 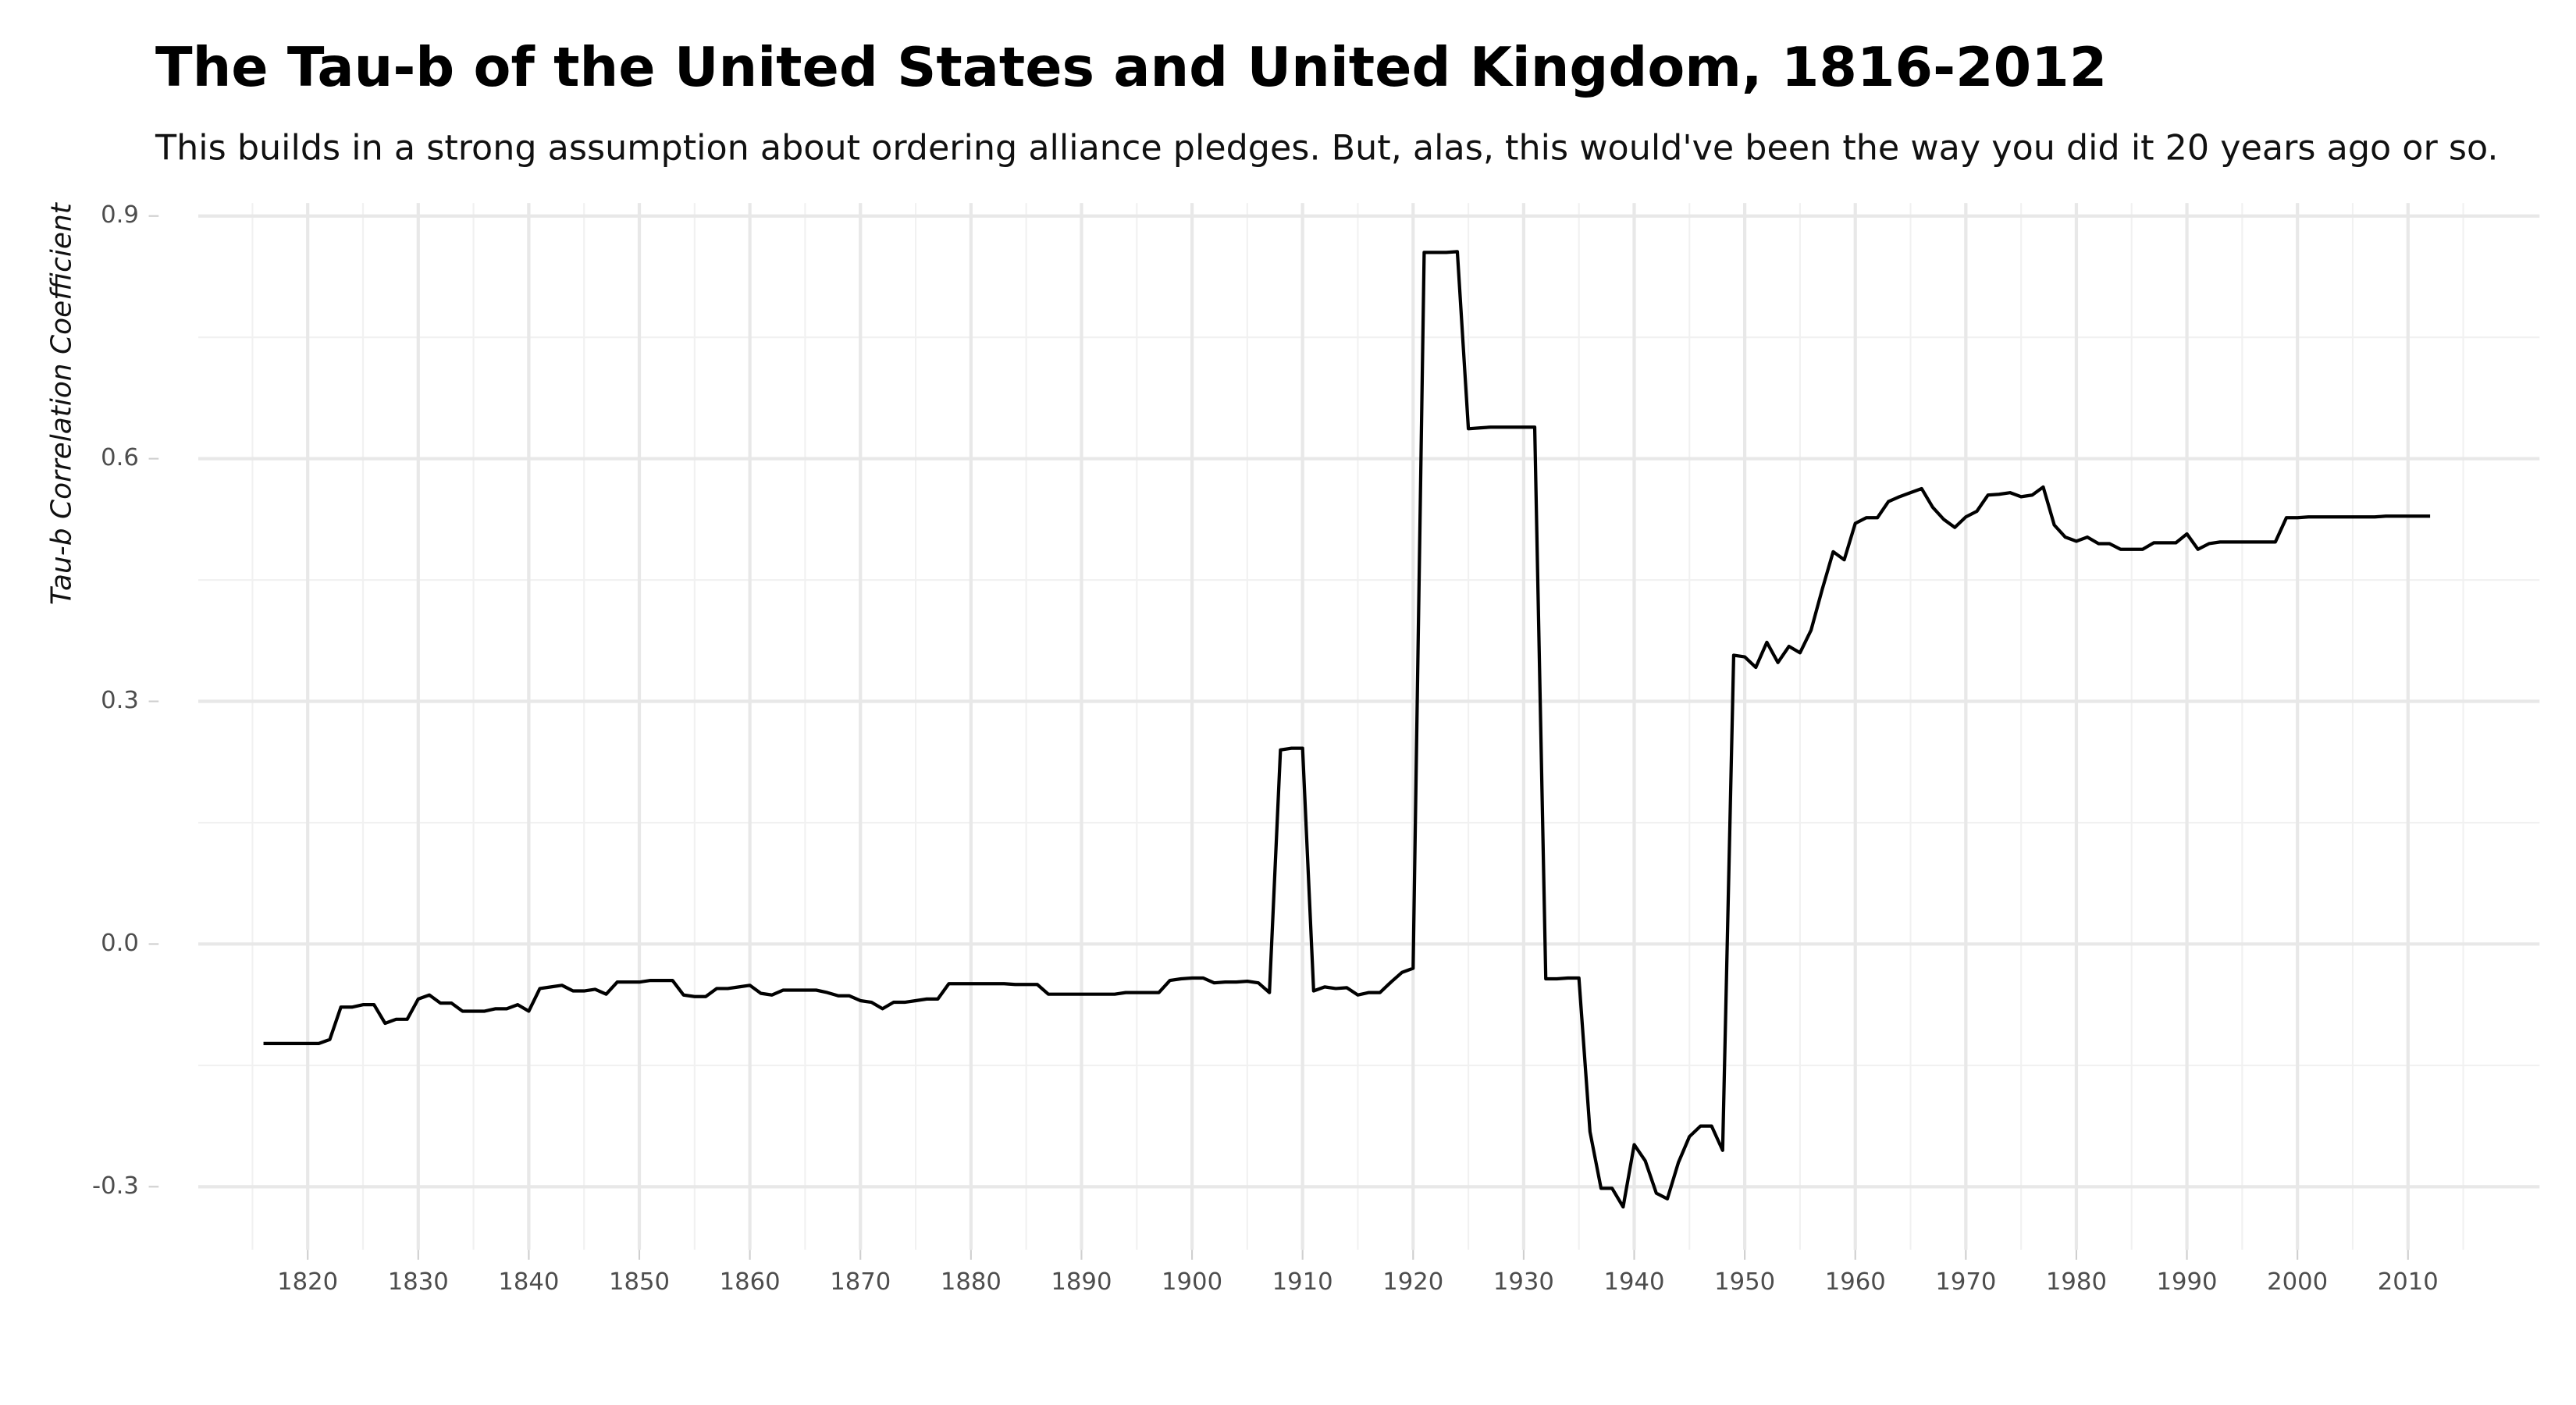 I want to click on x-tick-label: 1960, so click(x=1856, y=1282).